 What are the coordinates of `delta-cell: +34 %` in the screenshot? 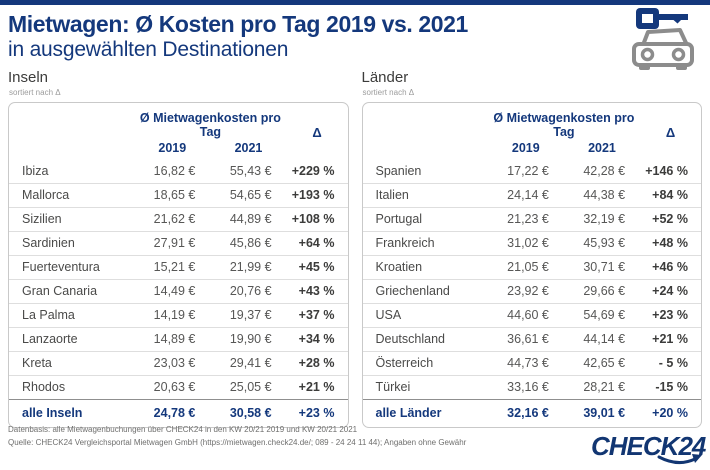 It's located at (316, 339).